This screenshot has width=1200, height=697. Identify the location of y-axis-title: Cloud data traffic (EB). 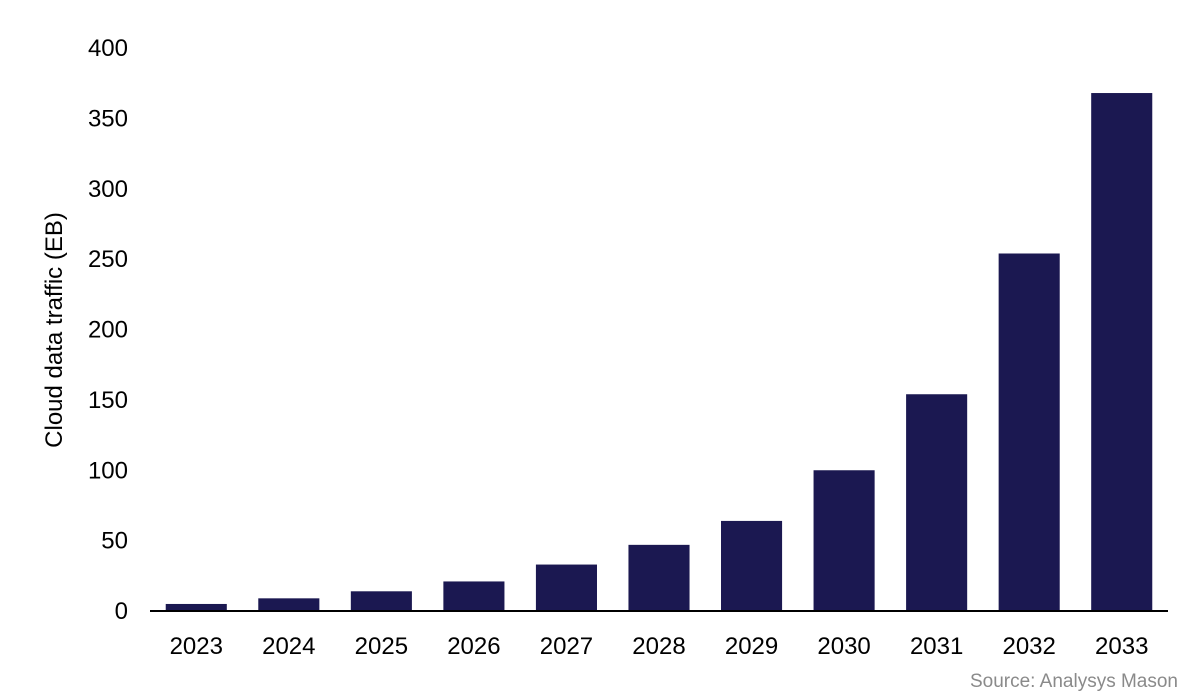
(54, 330).